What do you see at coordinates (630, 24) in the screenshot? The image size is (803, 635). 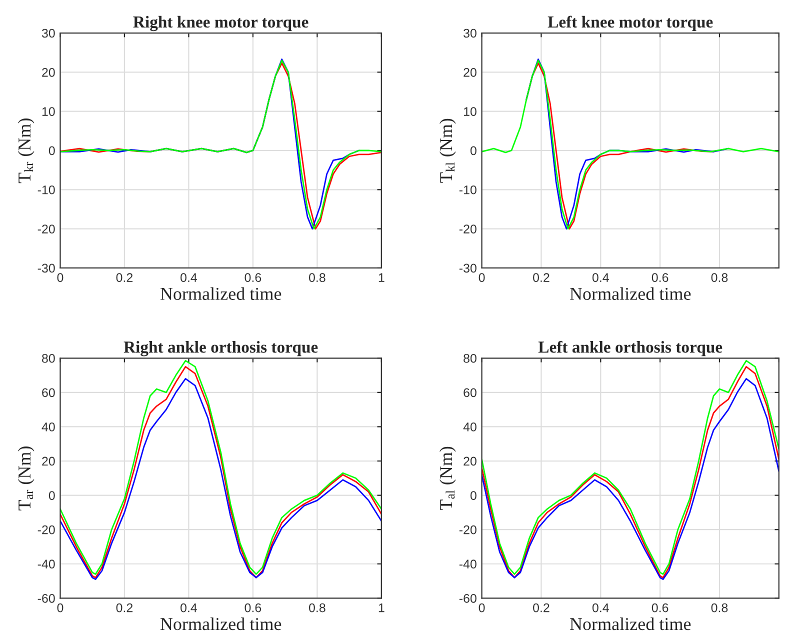 I see `chart-title: Left knee motor torque` at bounding box center [630, 24].